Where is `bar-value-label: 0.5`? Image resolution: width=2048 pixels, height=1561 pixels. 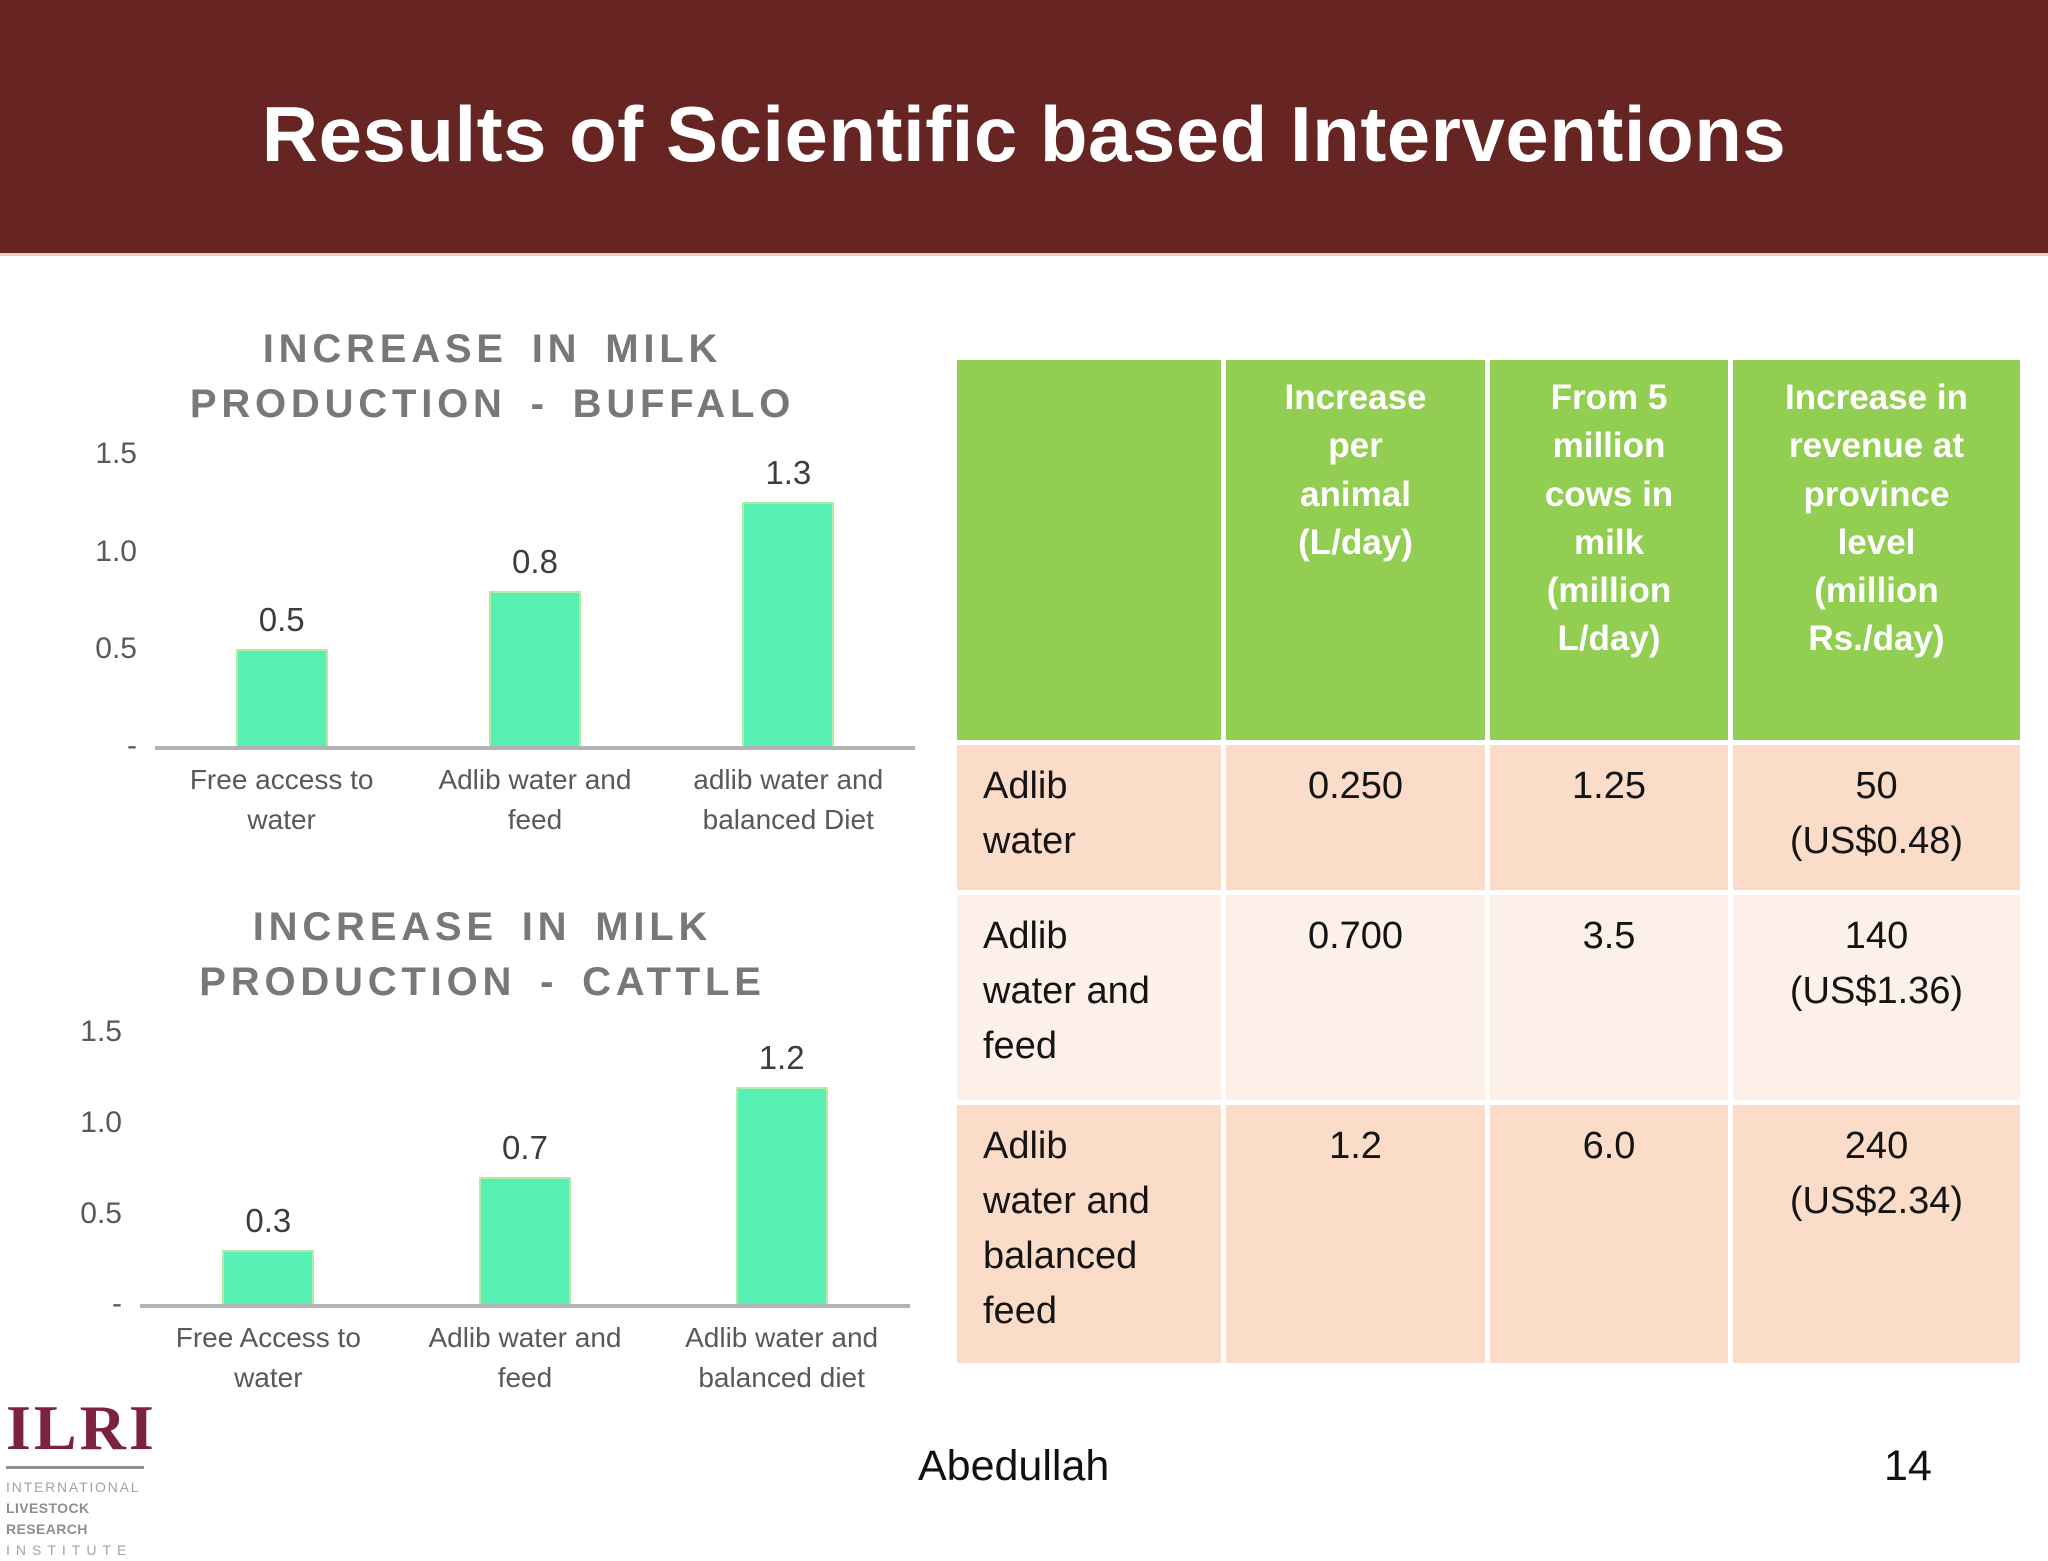
bar-value-label: 0.5 is located at coordinates (281, 620).